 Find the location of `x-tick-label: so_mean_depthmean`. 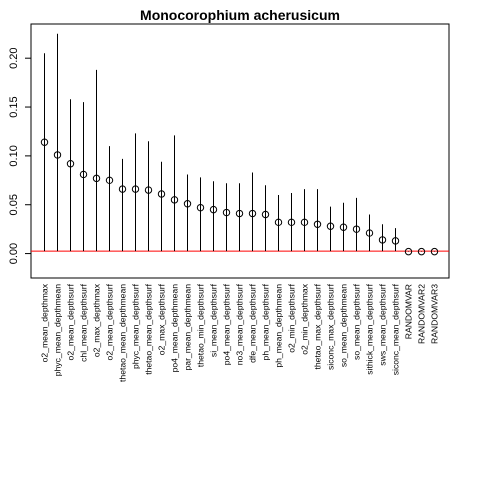

x-tick-label: so_mean_depthmean is located at coordinates (344, 325).